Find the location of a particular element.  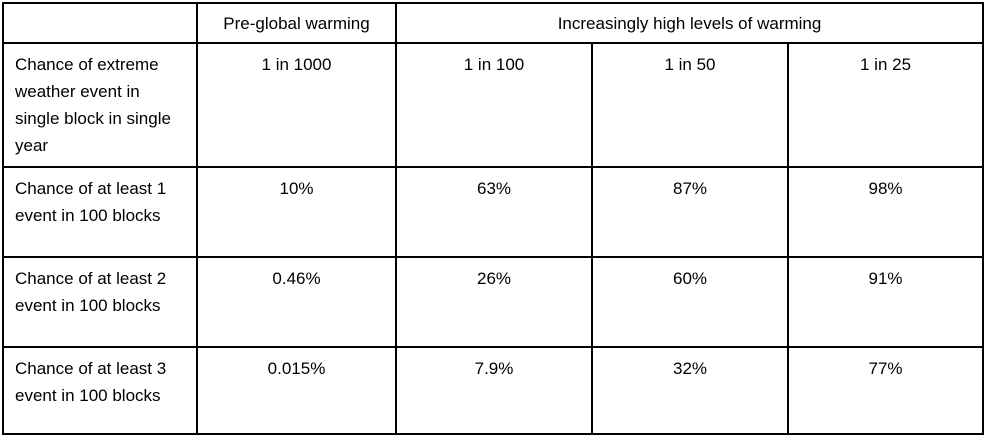

row-label-at-least-1-event: Chance of at least 1 event in 100 blocks is located at coordinates (100, 212).